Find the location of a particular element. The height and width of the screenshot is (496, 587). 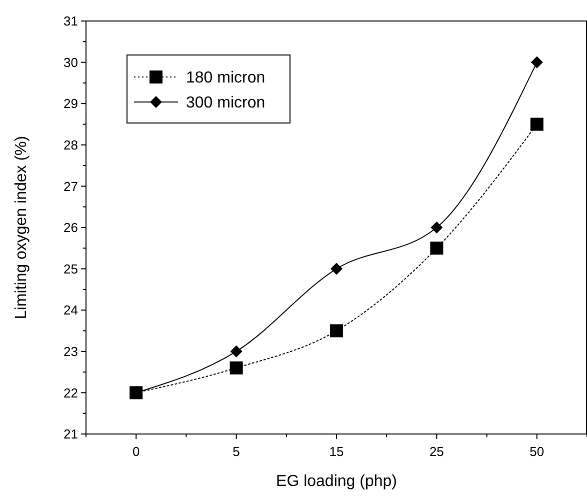

legend-label: 300 micron is located at coordinates (226, 103).